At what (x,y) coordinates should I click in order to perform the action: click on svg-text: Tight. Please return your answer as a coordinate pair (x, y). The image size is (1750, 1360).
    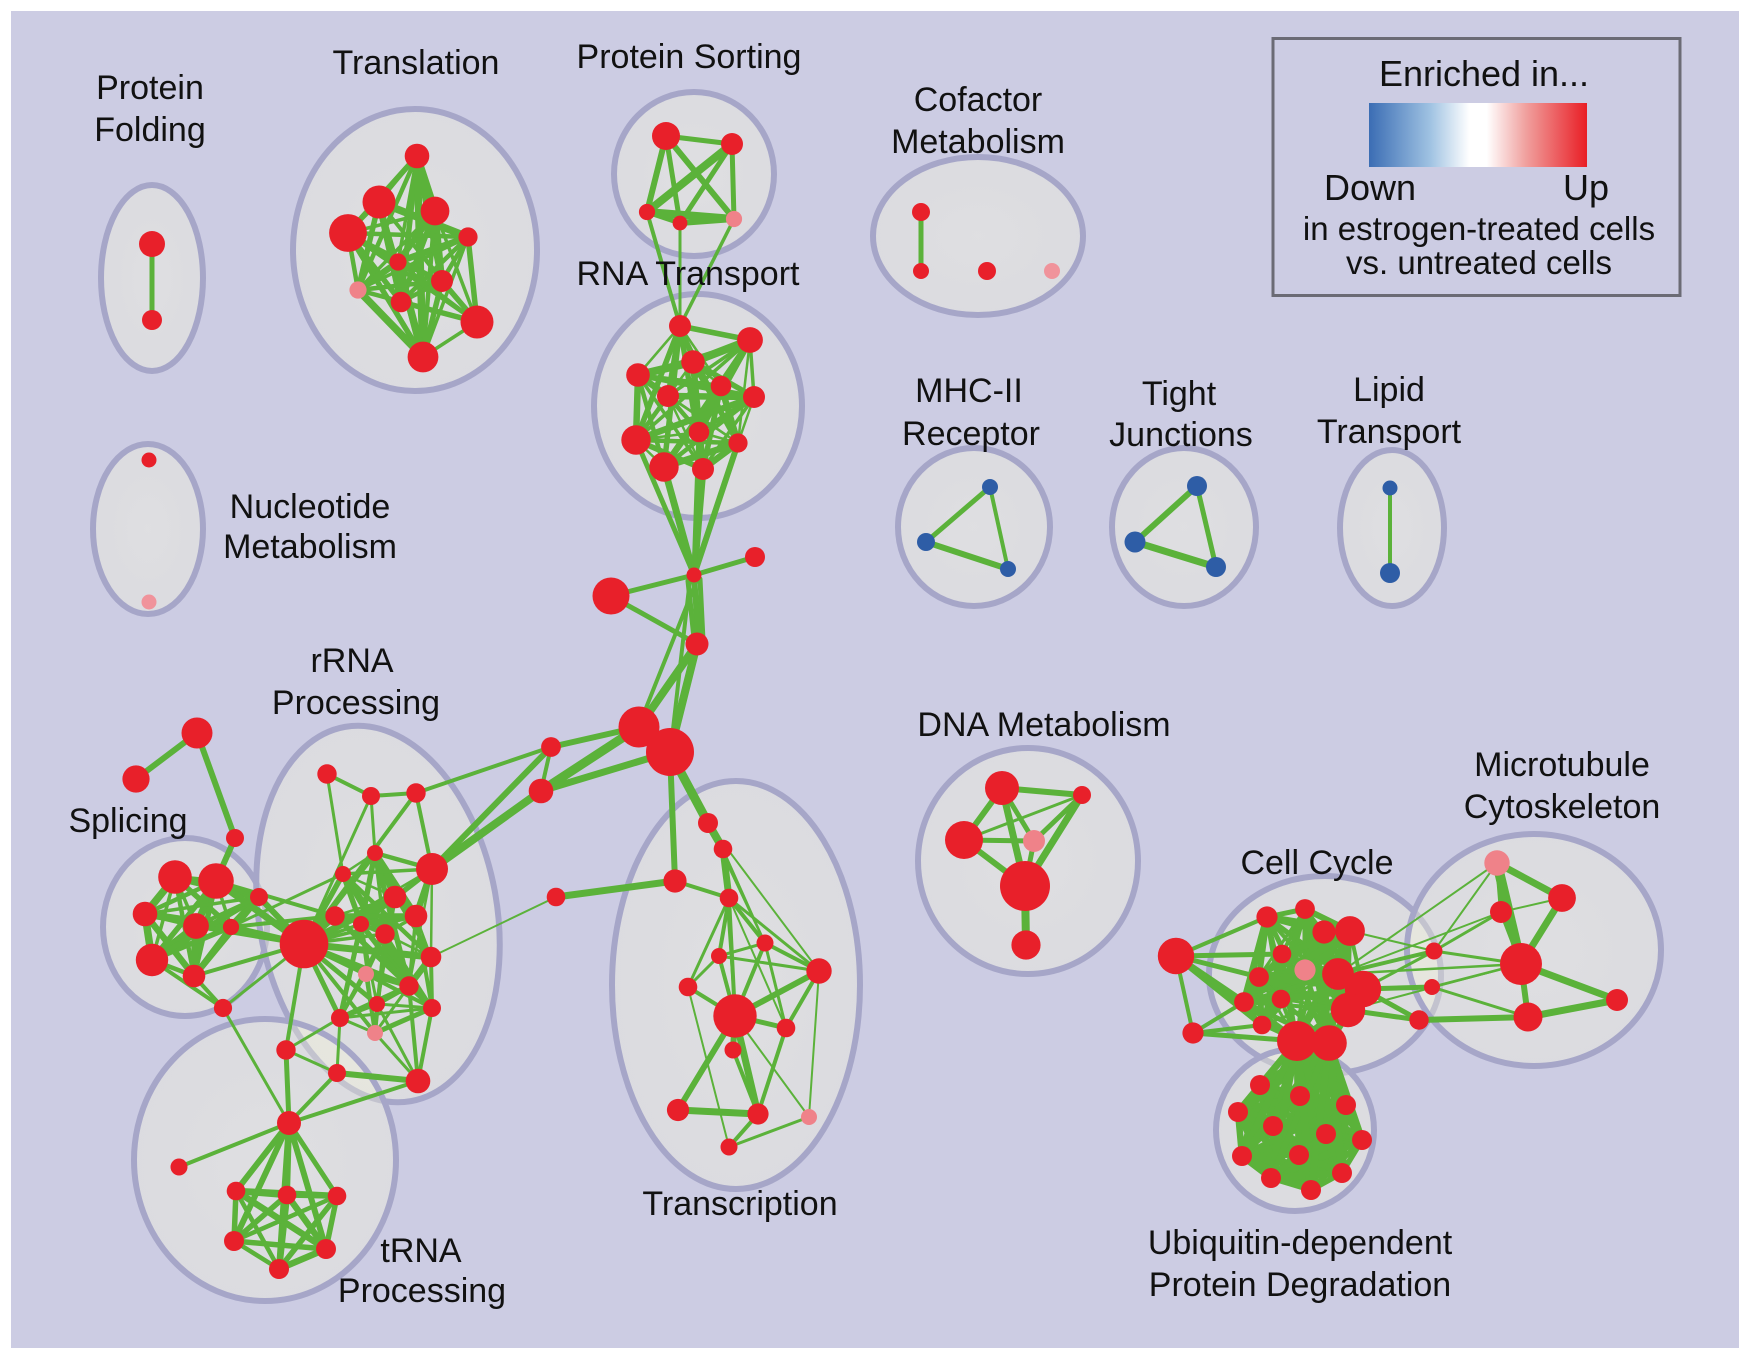
    Looking at the image, I should click on (1179, 394).